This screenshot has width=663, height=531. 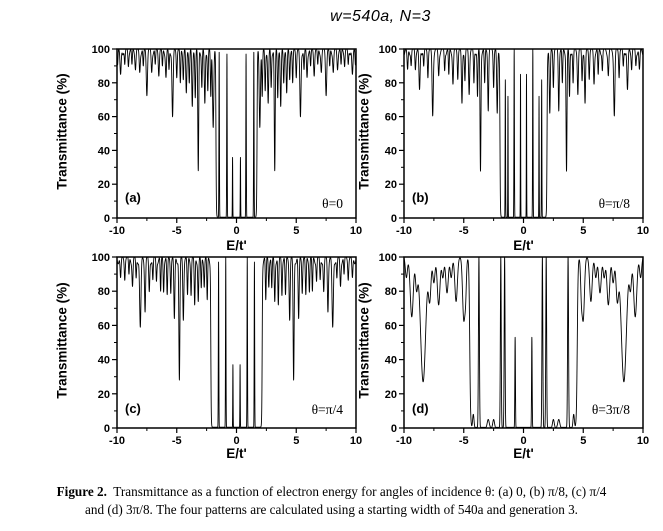 I want to click on panel-label-c: (c), so click(x=133, y=408).